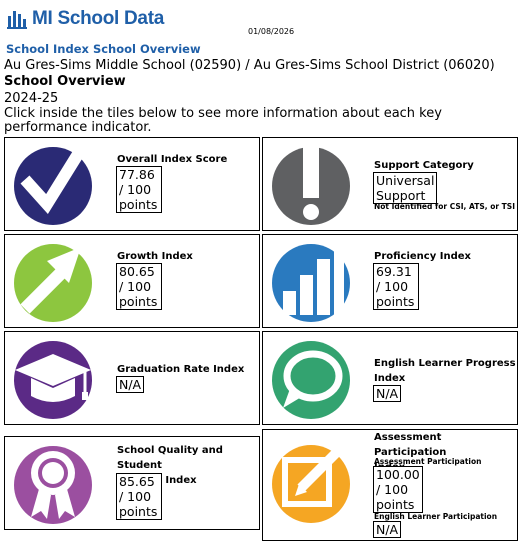  Describe the element at coordinates (444, 206) in the screenshot. I see `support-note: Not Identified for CSI, ATS, or TSI` at that location.